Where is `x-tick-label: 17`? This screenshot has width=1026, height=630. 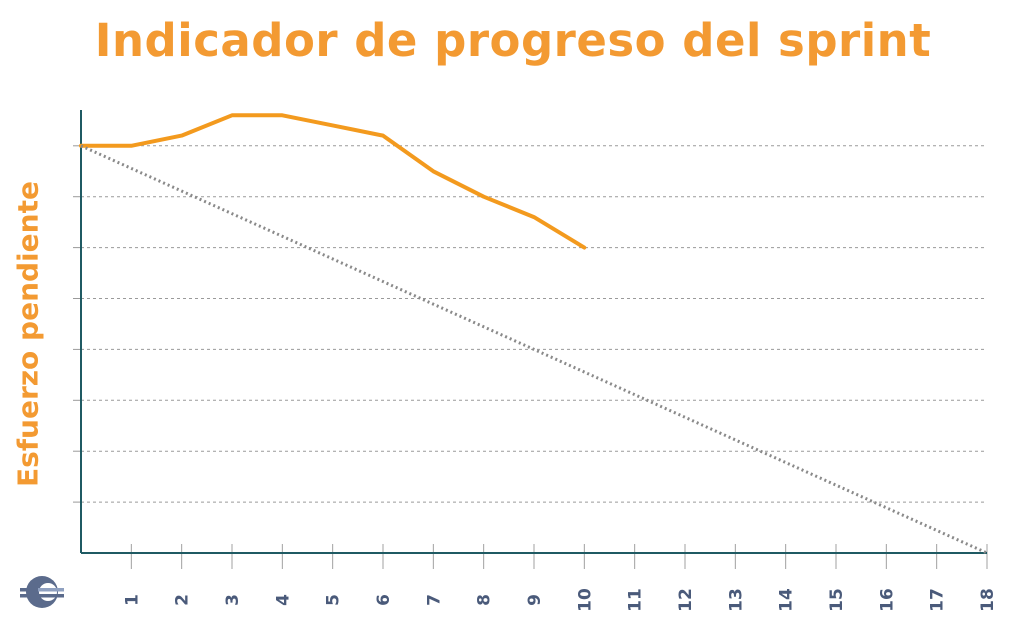
x-tick-label: 17 is located at coordinates (938, 600).